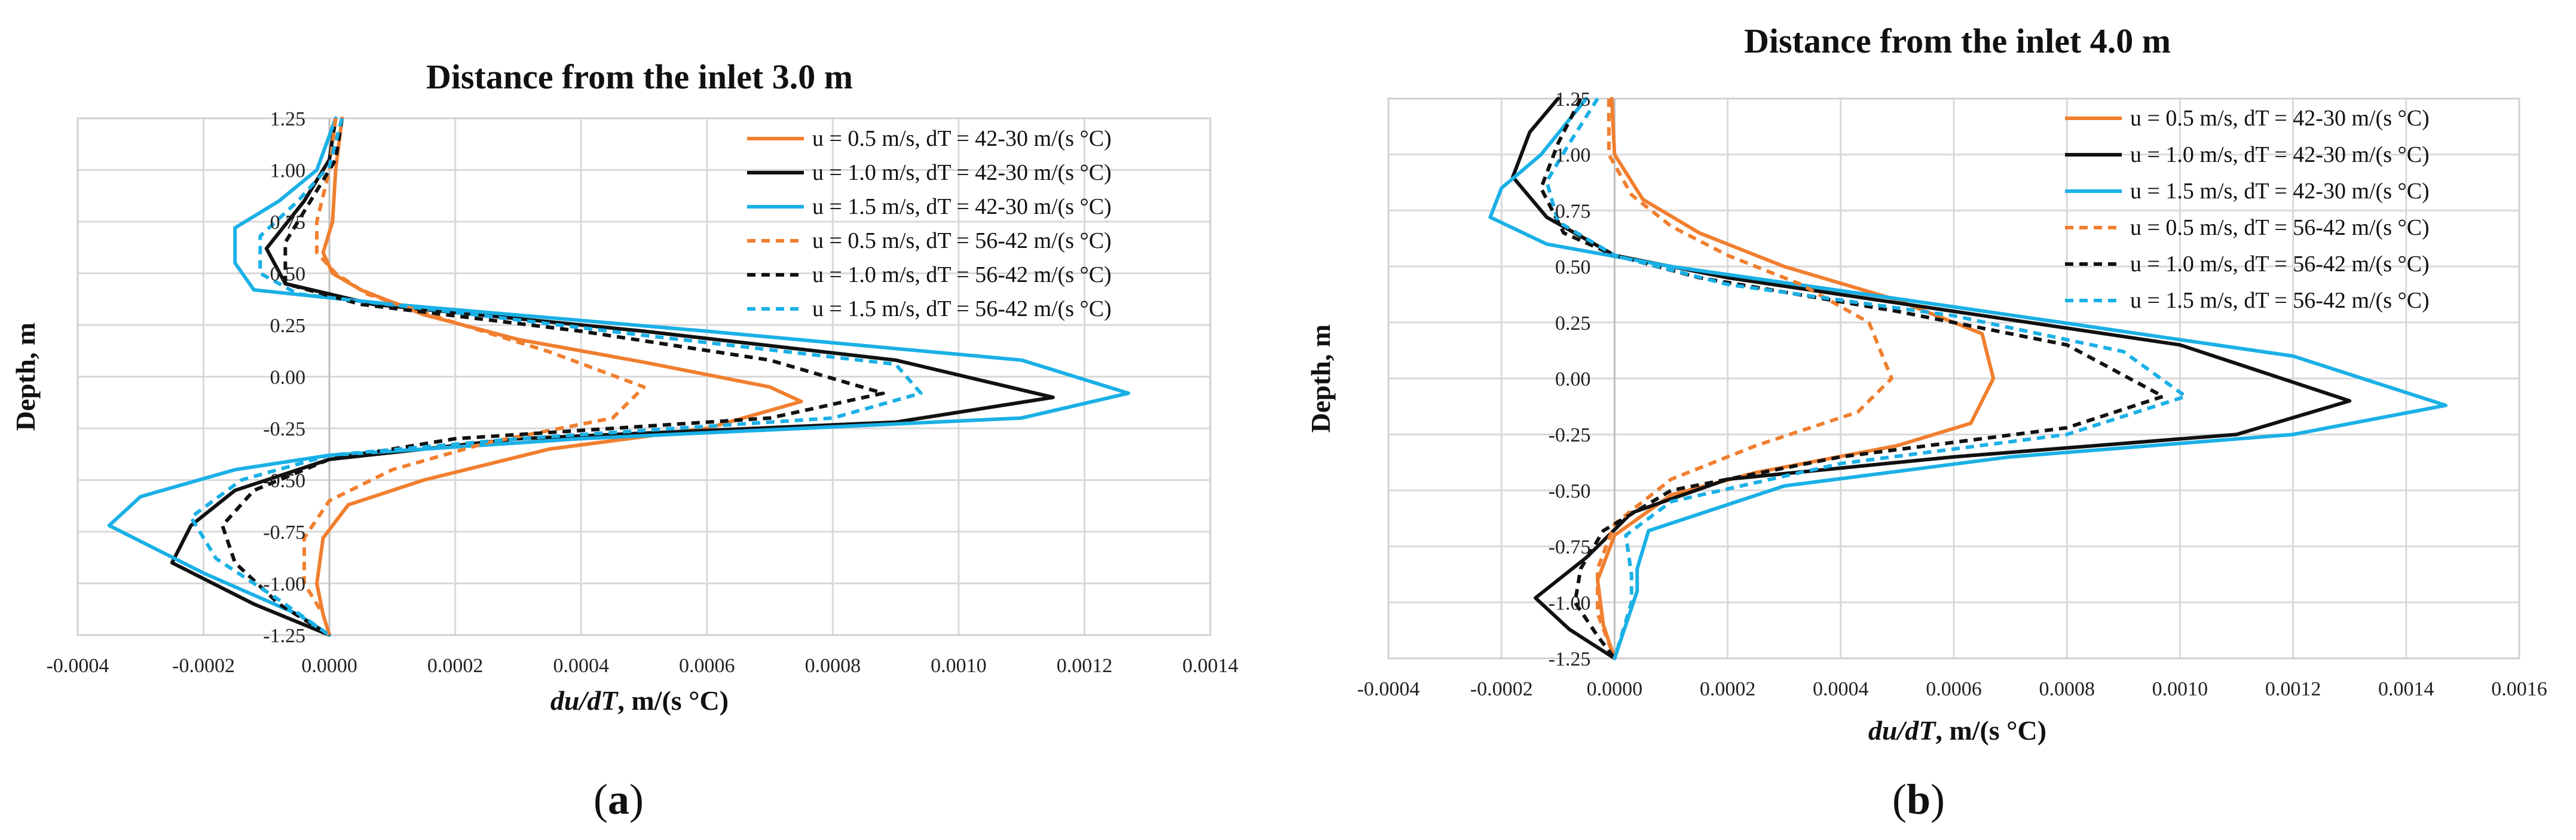  Describe the element at coordinates (1918, 799) in the screenshot. I see `panel-label: (b)` at that location.